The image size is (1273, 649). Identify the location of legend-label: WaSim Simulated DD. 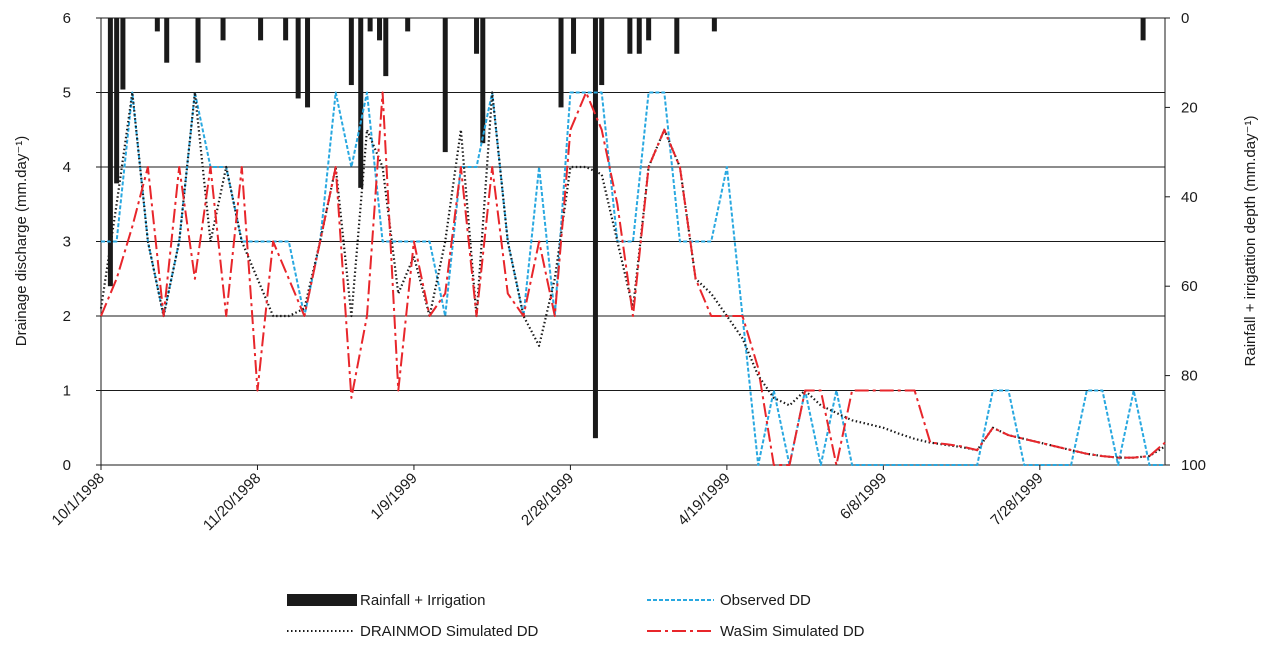
(792, 631).